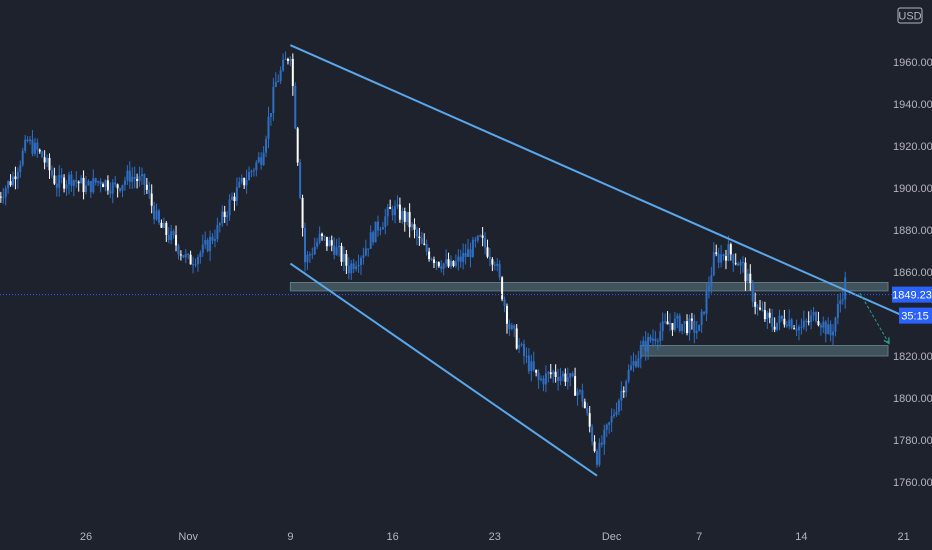  Describe the element at coordinates (912, 147) in the screenshot. I see `price-tick-label: 1920.00` at that location.